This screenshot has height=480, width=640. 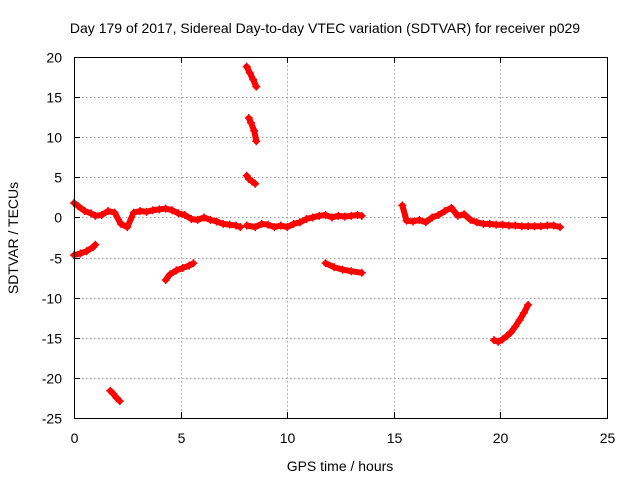 I want to click on series-segment-h, so click(x=511, y=323).